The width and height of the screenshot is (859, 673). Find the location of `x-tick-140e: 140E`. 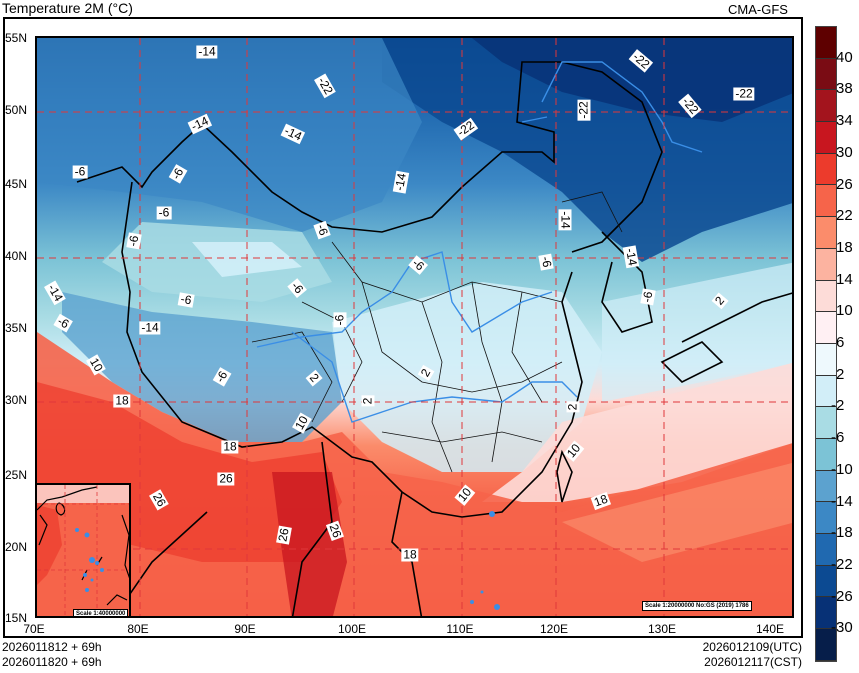

x-tick-140e: 140E is located at coordinates (770, 629).